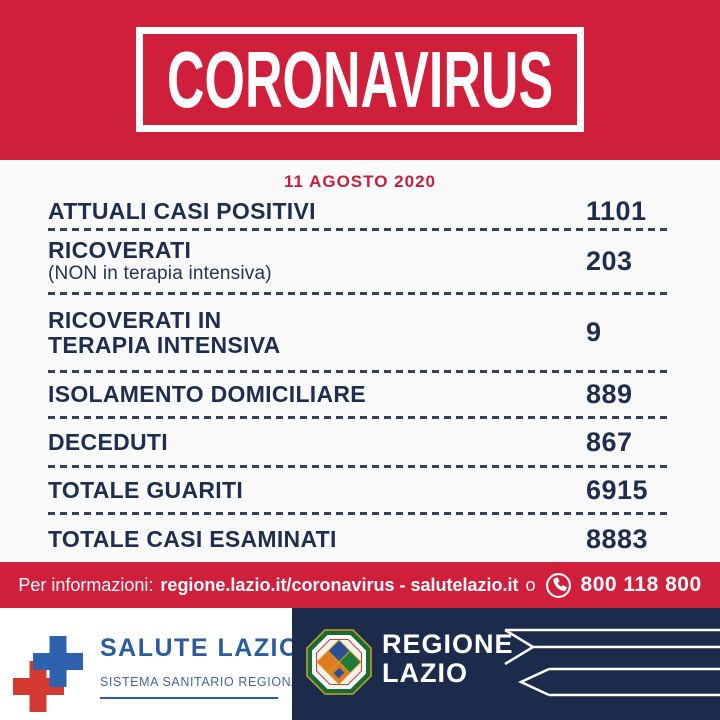 This screenshot has width=720, height=720. Describe the element at coordinates (120, 249) in the screenshot. I see `stat-label: RICOVERATI` at that location.